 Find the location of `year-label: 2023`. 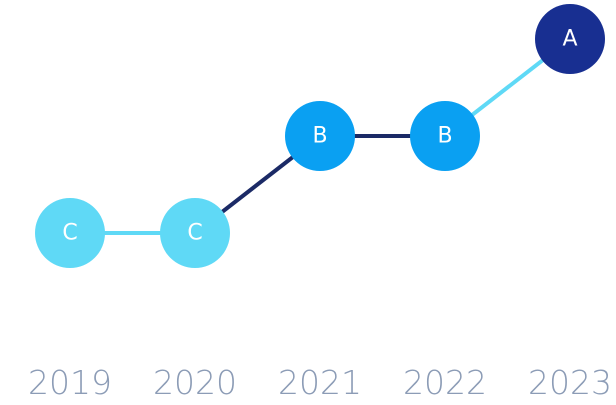

year-label: 2023 is located at coordinates (570, 382).